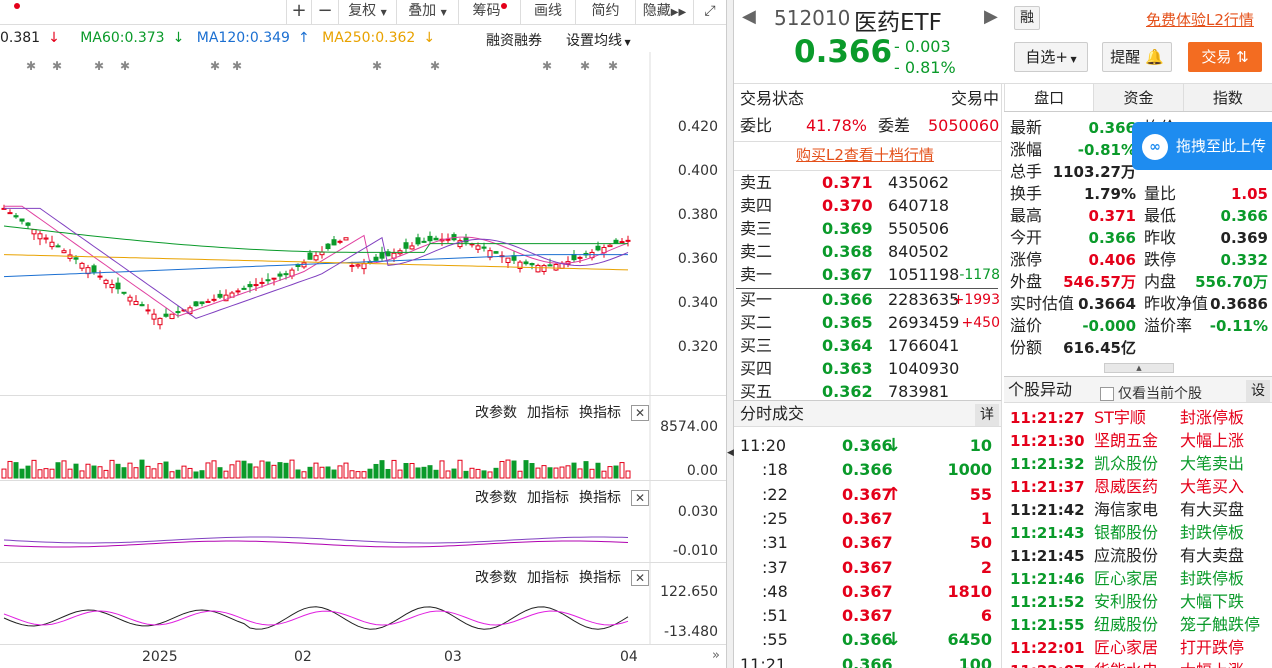 The width and height of the screenshot is (1272, 668). Describe the element at coordinates (489, 12) in the screenshot. I see `chouma-button: 筹码` at that location.